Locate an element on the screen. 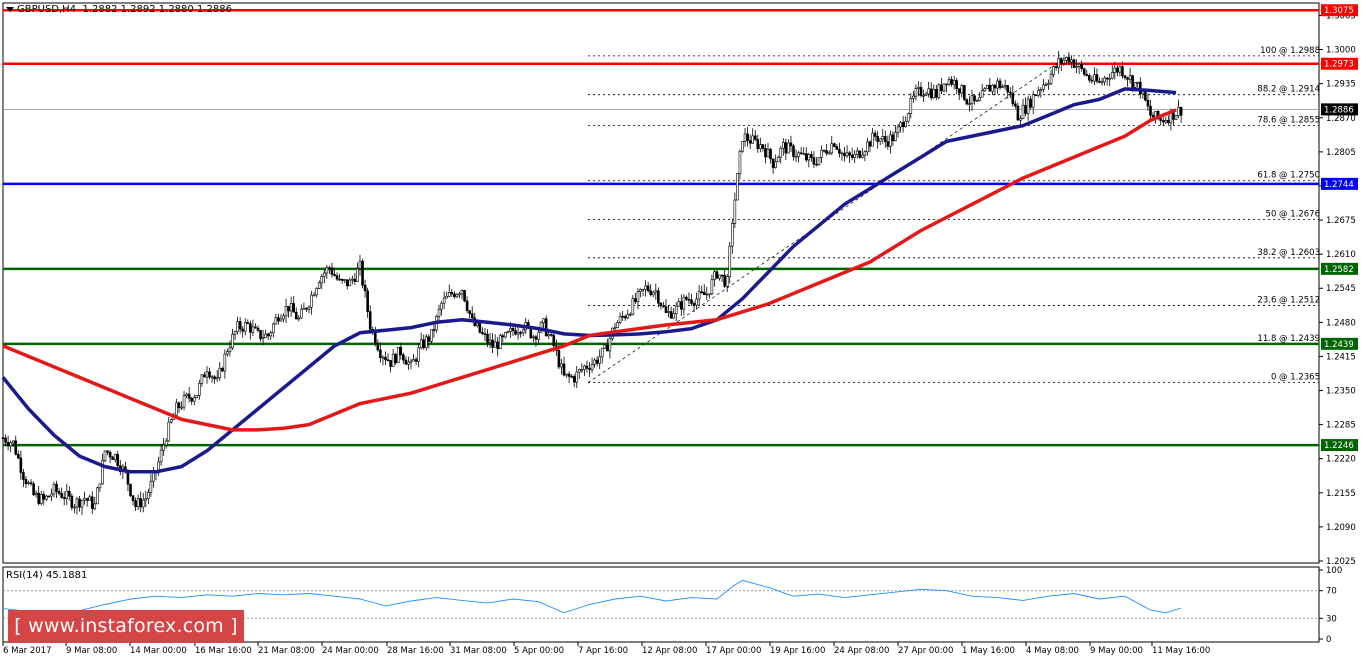 The height and width of the screenshot is (661, 1362). x-tick-label: 4 May 08:00 is located at coordinates (1052, 651).